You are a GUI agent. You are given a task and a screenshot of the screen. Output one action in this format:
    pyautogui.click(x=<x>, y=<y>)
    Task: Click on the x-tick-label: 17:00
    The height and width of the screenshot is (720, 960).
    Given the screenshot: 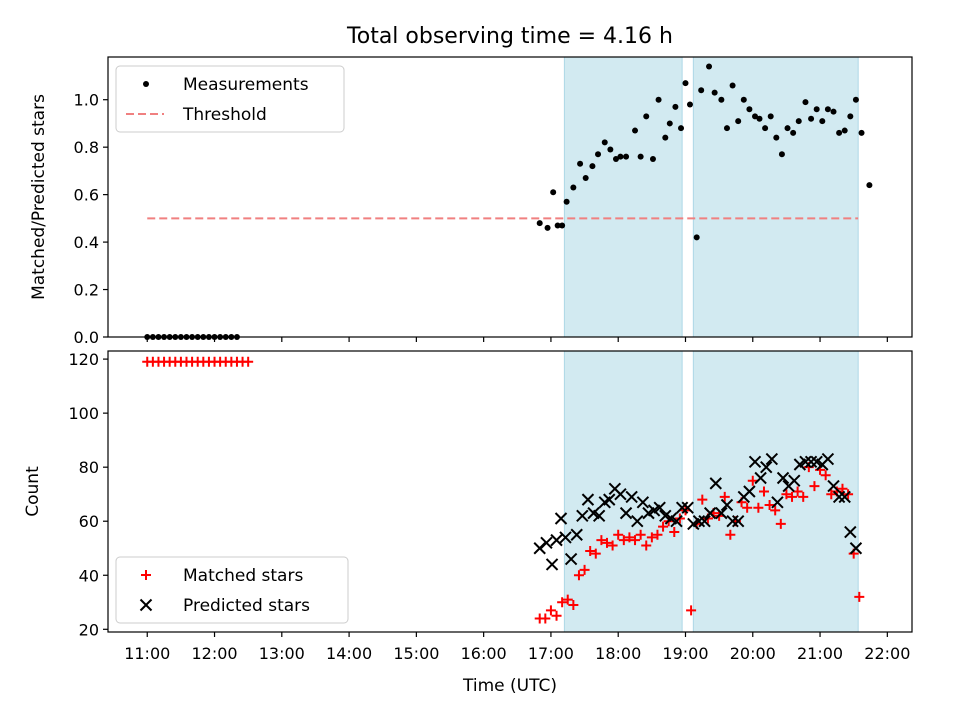 What is the action you would take?
    pyautogui.click(x=551, y=653)
    